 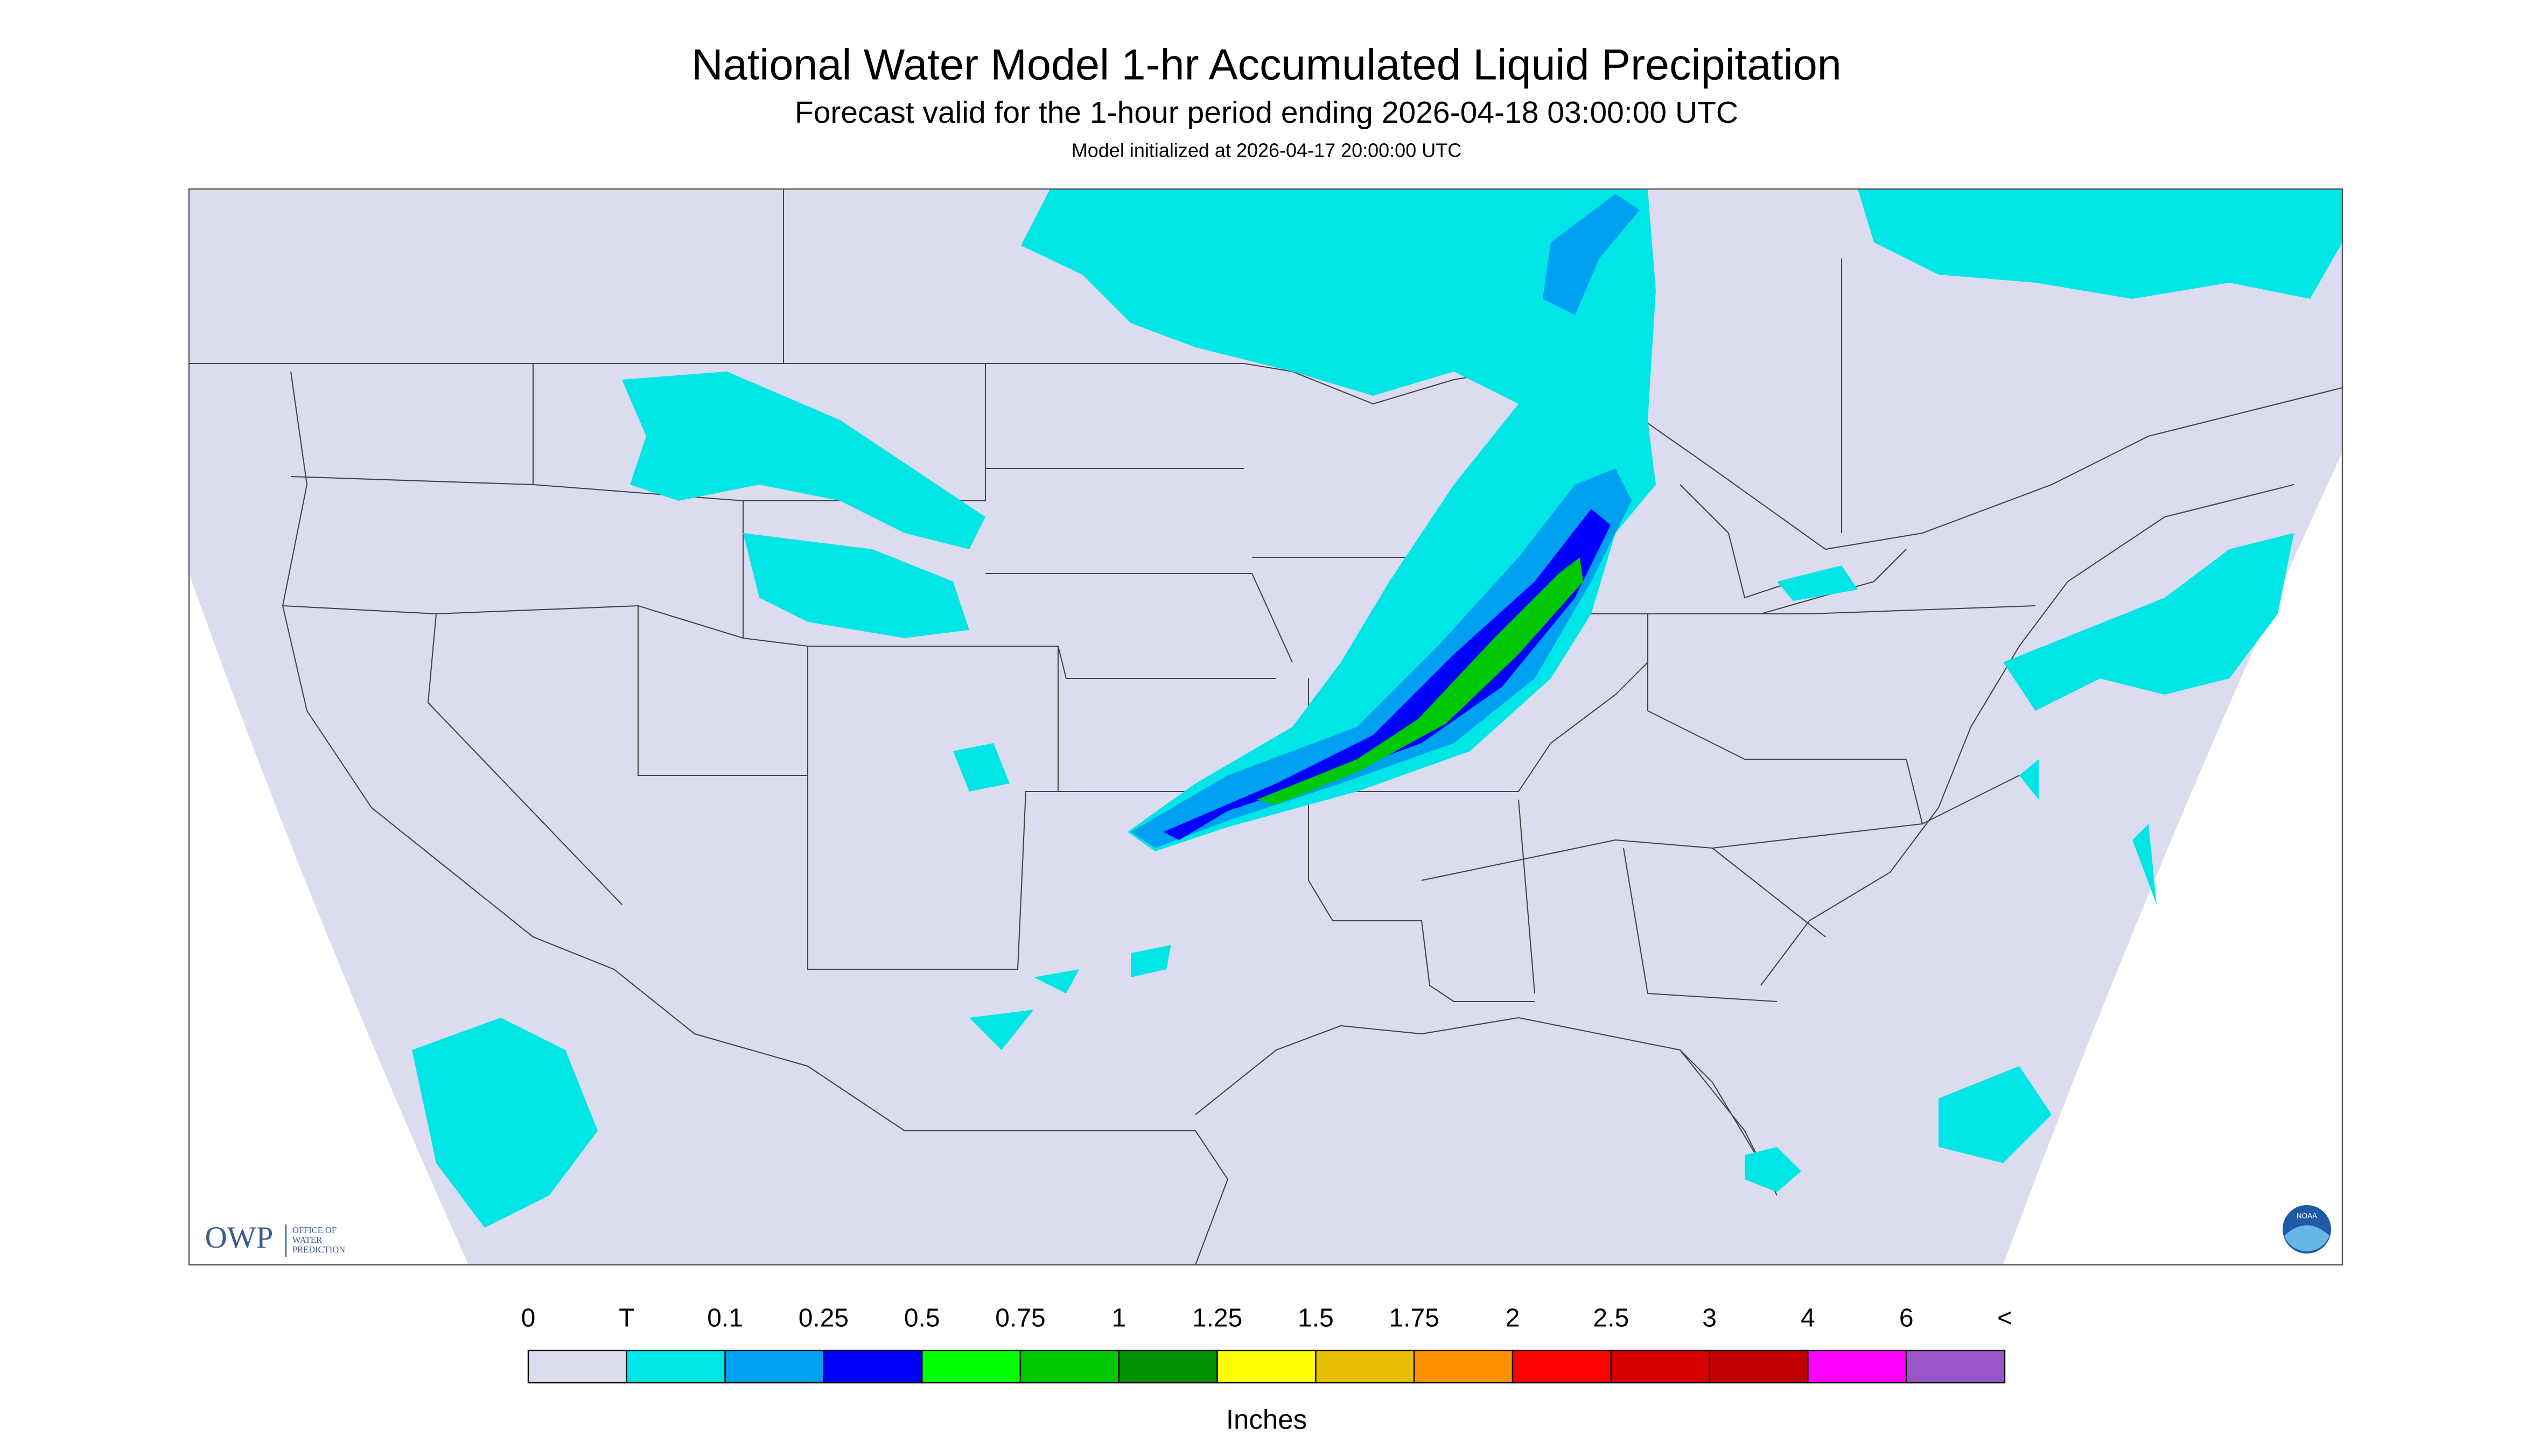 I want to click on logo-name: OFFICE OF, so click(x=314, y=1230).